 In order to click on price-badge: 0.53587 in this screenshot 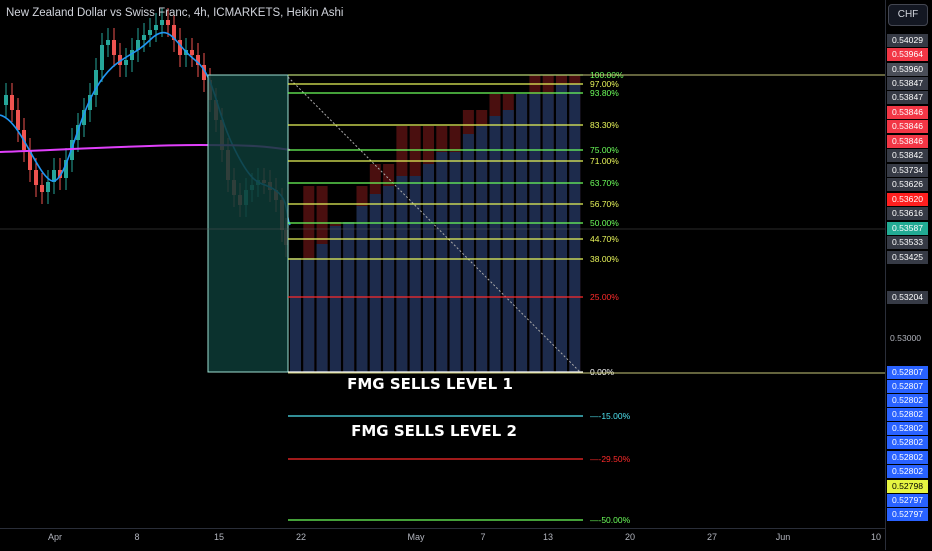, I will do `click(907, 228)`.